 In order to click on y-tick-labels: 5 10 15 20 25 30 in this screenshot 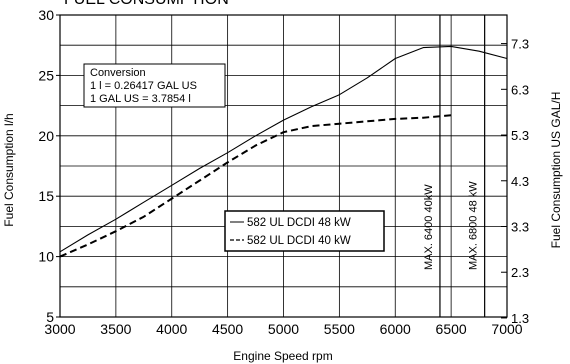, I will do `click(49, 166)`.